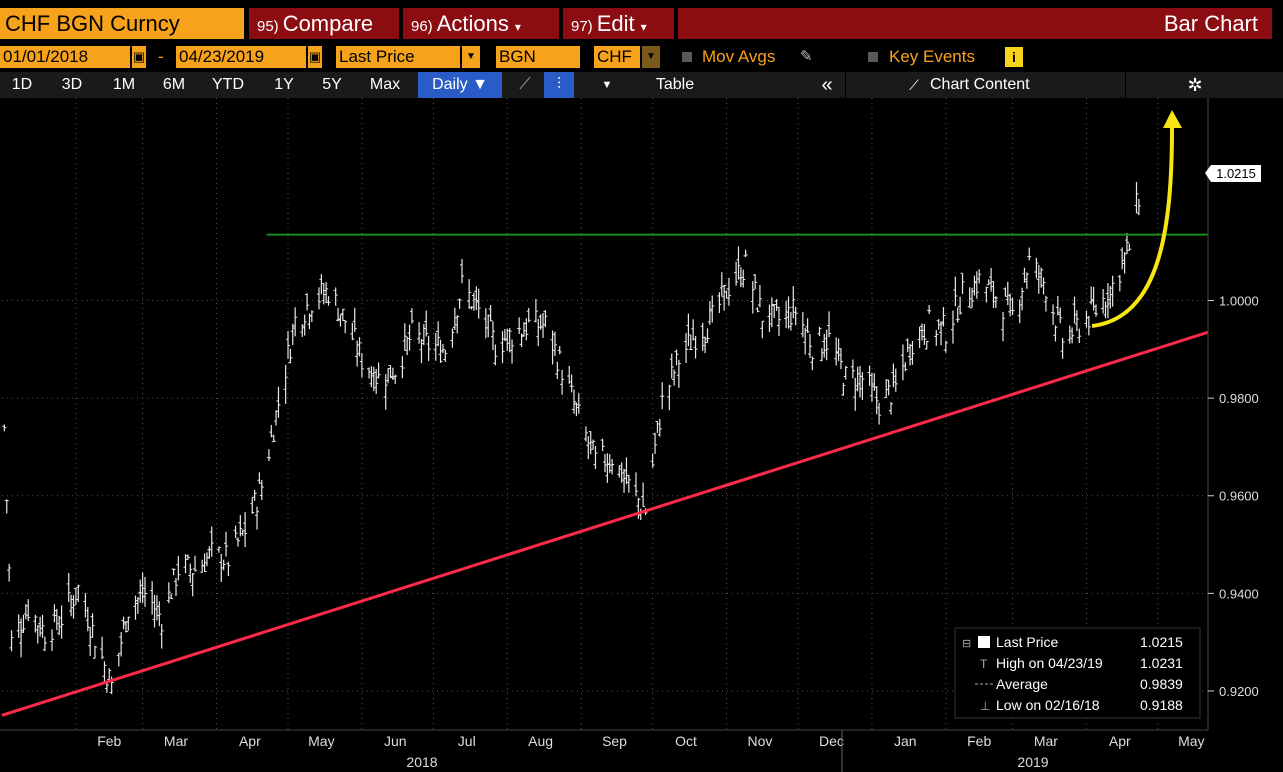  I want to click on period-select: Daily ▼, so click(460, 85).